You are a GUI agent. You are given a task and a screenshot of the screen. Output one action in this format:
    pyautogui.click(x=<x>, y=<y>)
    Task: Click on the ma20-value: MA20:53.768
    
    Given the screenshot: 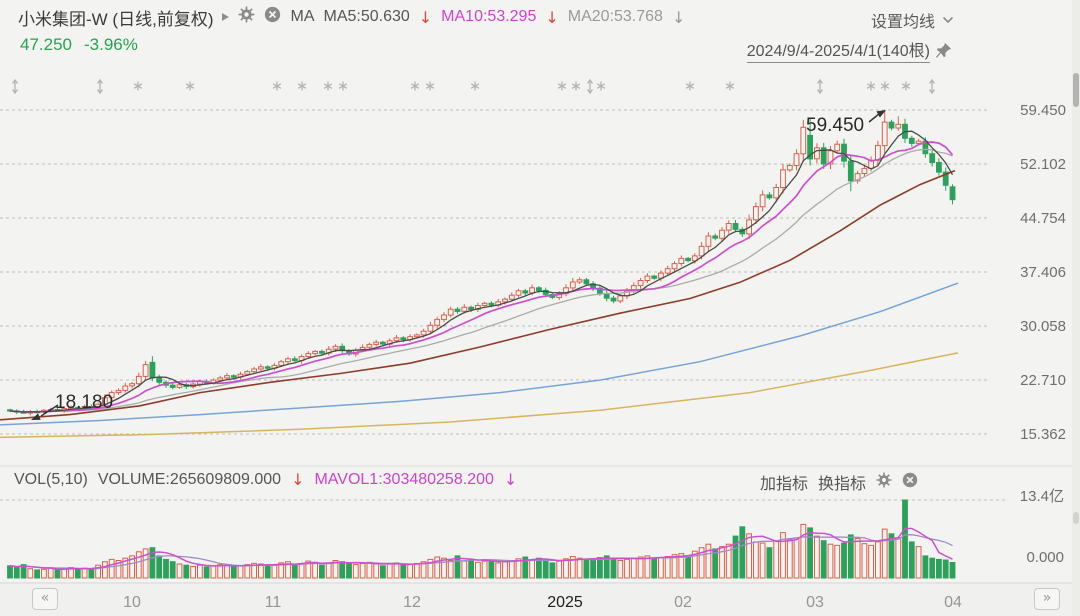 What is the action you would take?
    pyautogui.click(x=615, y=16)
    